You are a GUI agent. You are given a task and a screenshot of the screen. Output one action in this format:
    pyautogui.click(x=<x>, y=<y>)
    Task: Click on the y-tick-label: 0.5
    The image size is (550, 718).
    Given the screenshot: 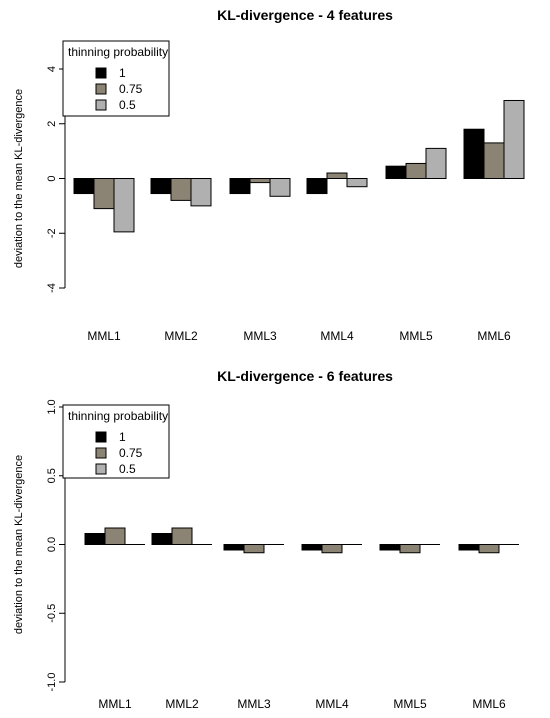 What is the action you would take?
    pyautogui.click(x=52, y=475)
    